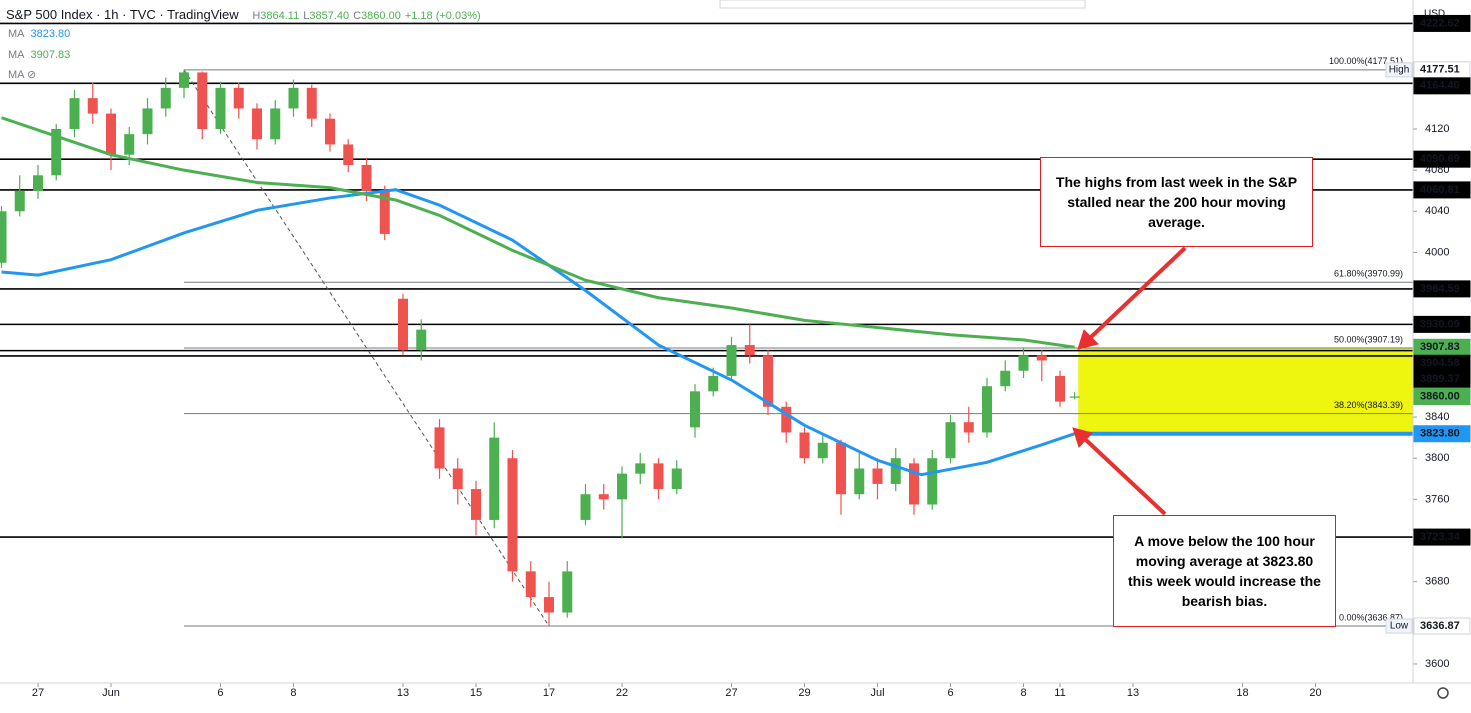  Describe the element at coordinates (293, 693) in the screenshot. I see `x-tick-label: 8` at that location.